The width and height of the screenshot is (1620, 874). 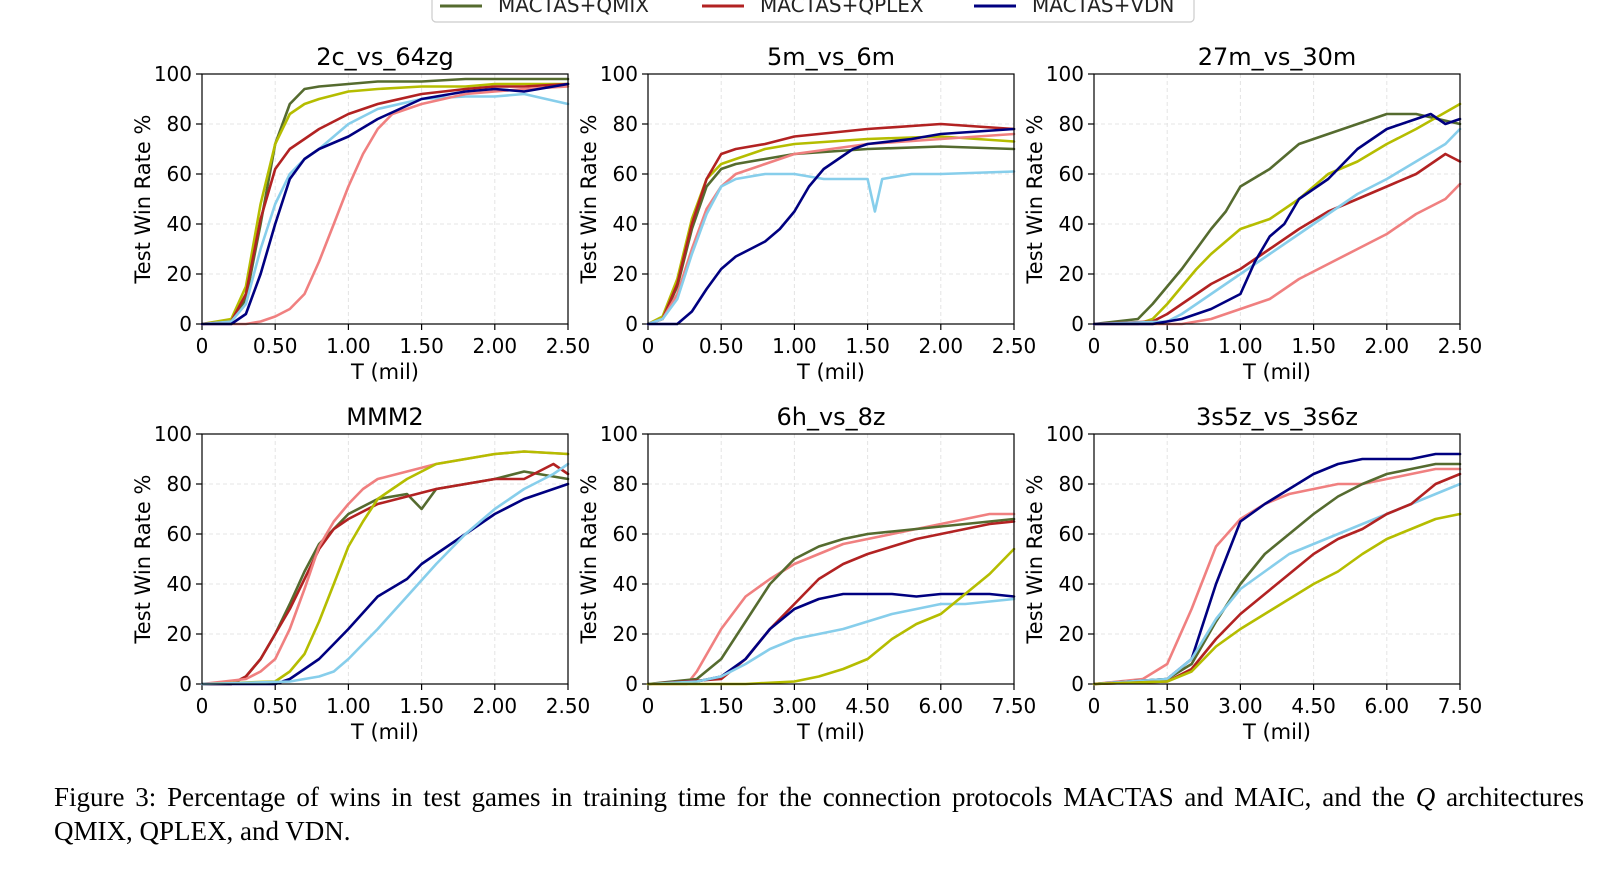 I want to click on legend-label-qmix: MACTAS+QMIX, so click(x=573, y=8).